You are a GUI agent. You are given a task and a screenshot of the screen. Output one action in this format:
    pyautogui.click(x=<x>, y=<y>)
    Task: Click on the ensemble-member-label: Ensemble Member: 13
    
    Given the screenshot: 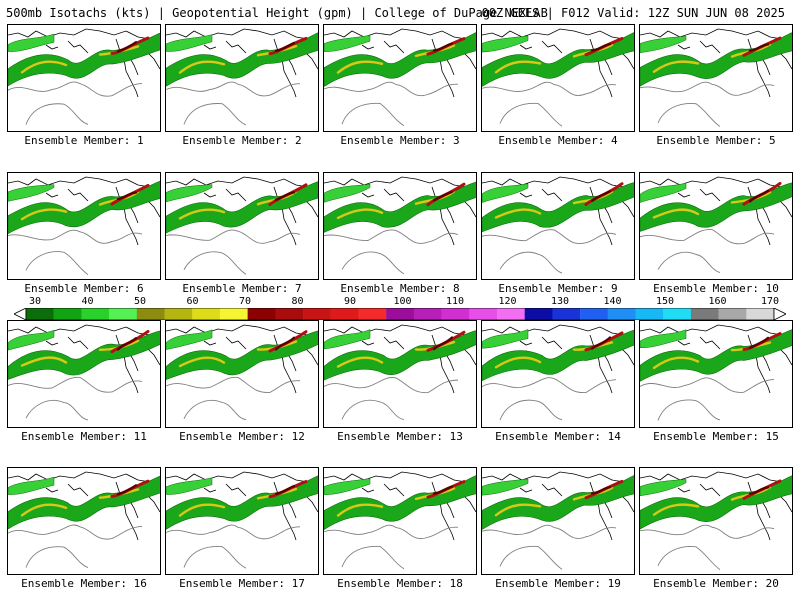 What is the action you would take?
    pyautogui.click(x=400, y=436)
    